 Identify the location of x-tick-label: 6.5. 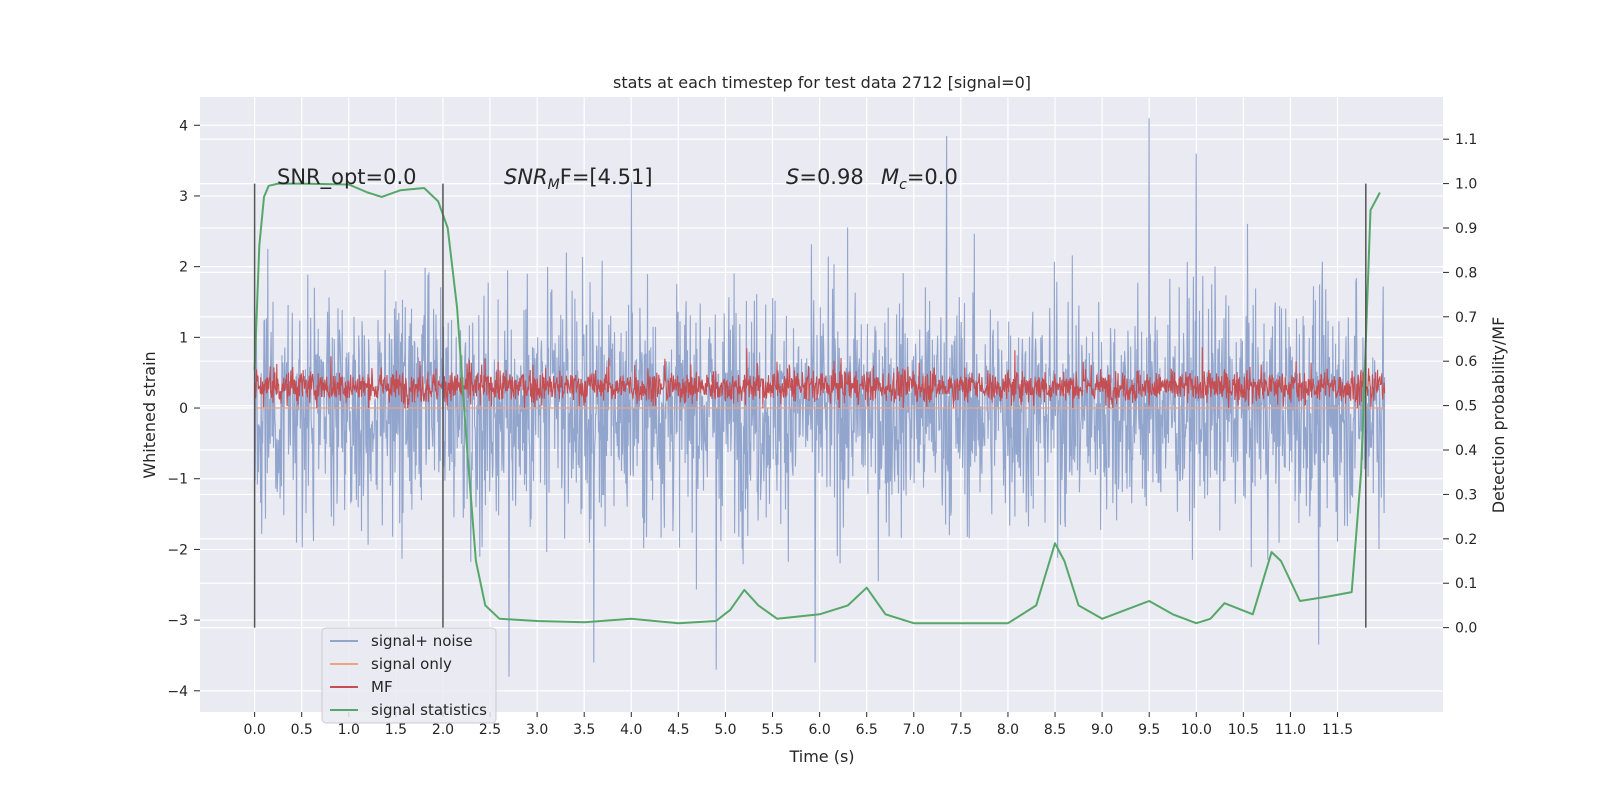
(867, 730).